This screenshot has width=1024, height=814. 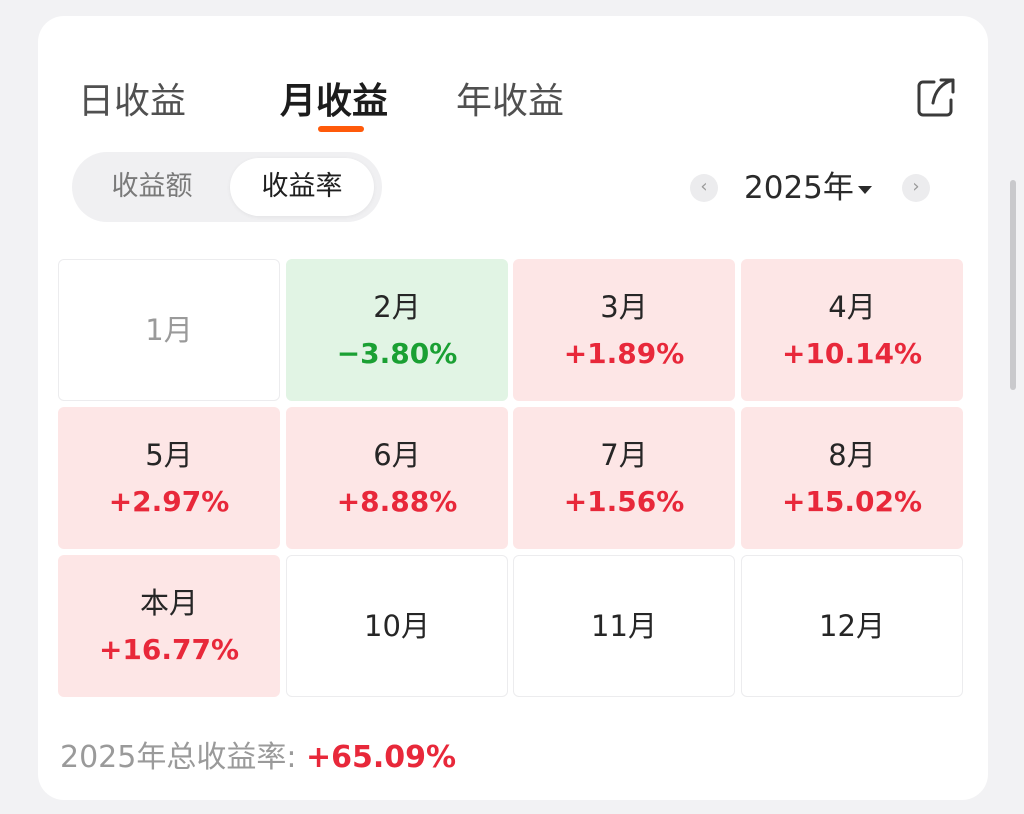 I want to click on annual-summary: 2025年总收益率: +65.09%, so click(x=258, y=754).